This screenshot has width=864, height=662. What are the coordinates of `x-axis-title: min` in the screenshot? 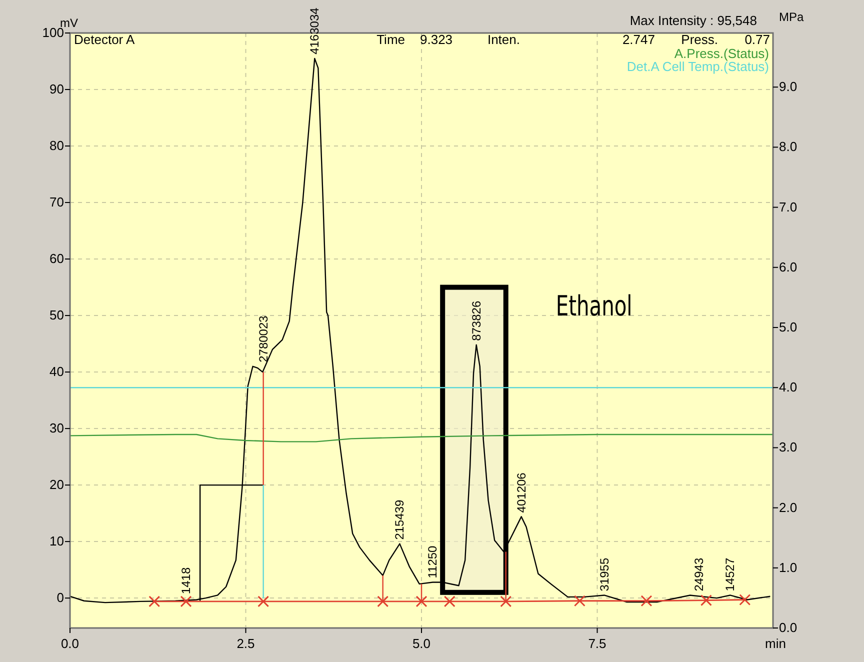 It's located at (775, 643).